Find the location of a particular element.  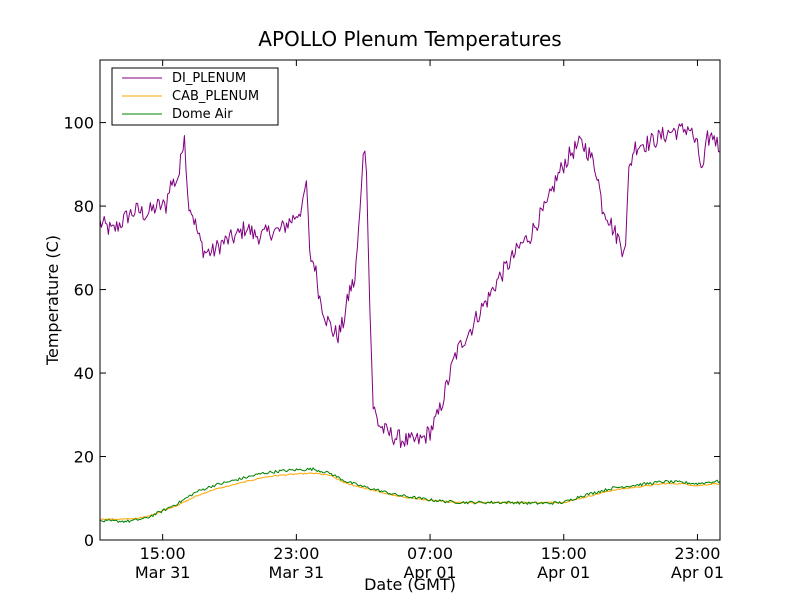

x-tick-time-label: 07:00 is located at coordinates (430, 553).